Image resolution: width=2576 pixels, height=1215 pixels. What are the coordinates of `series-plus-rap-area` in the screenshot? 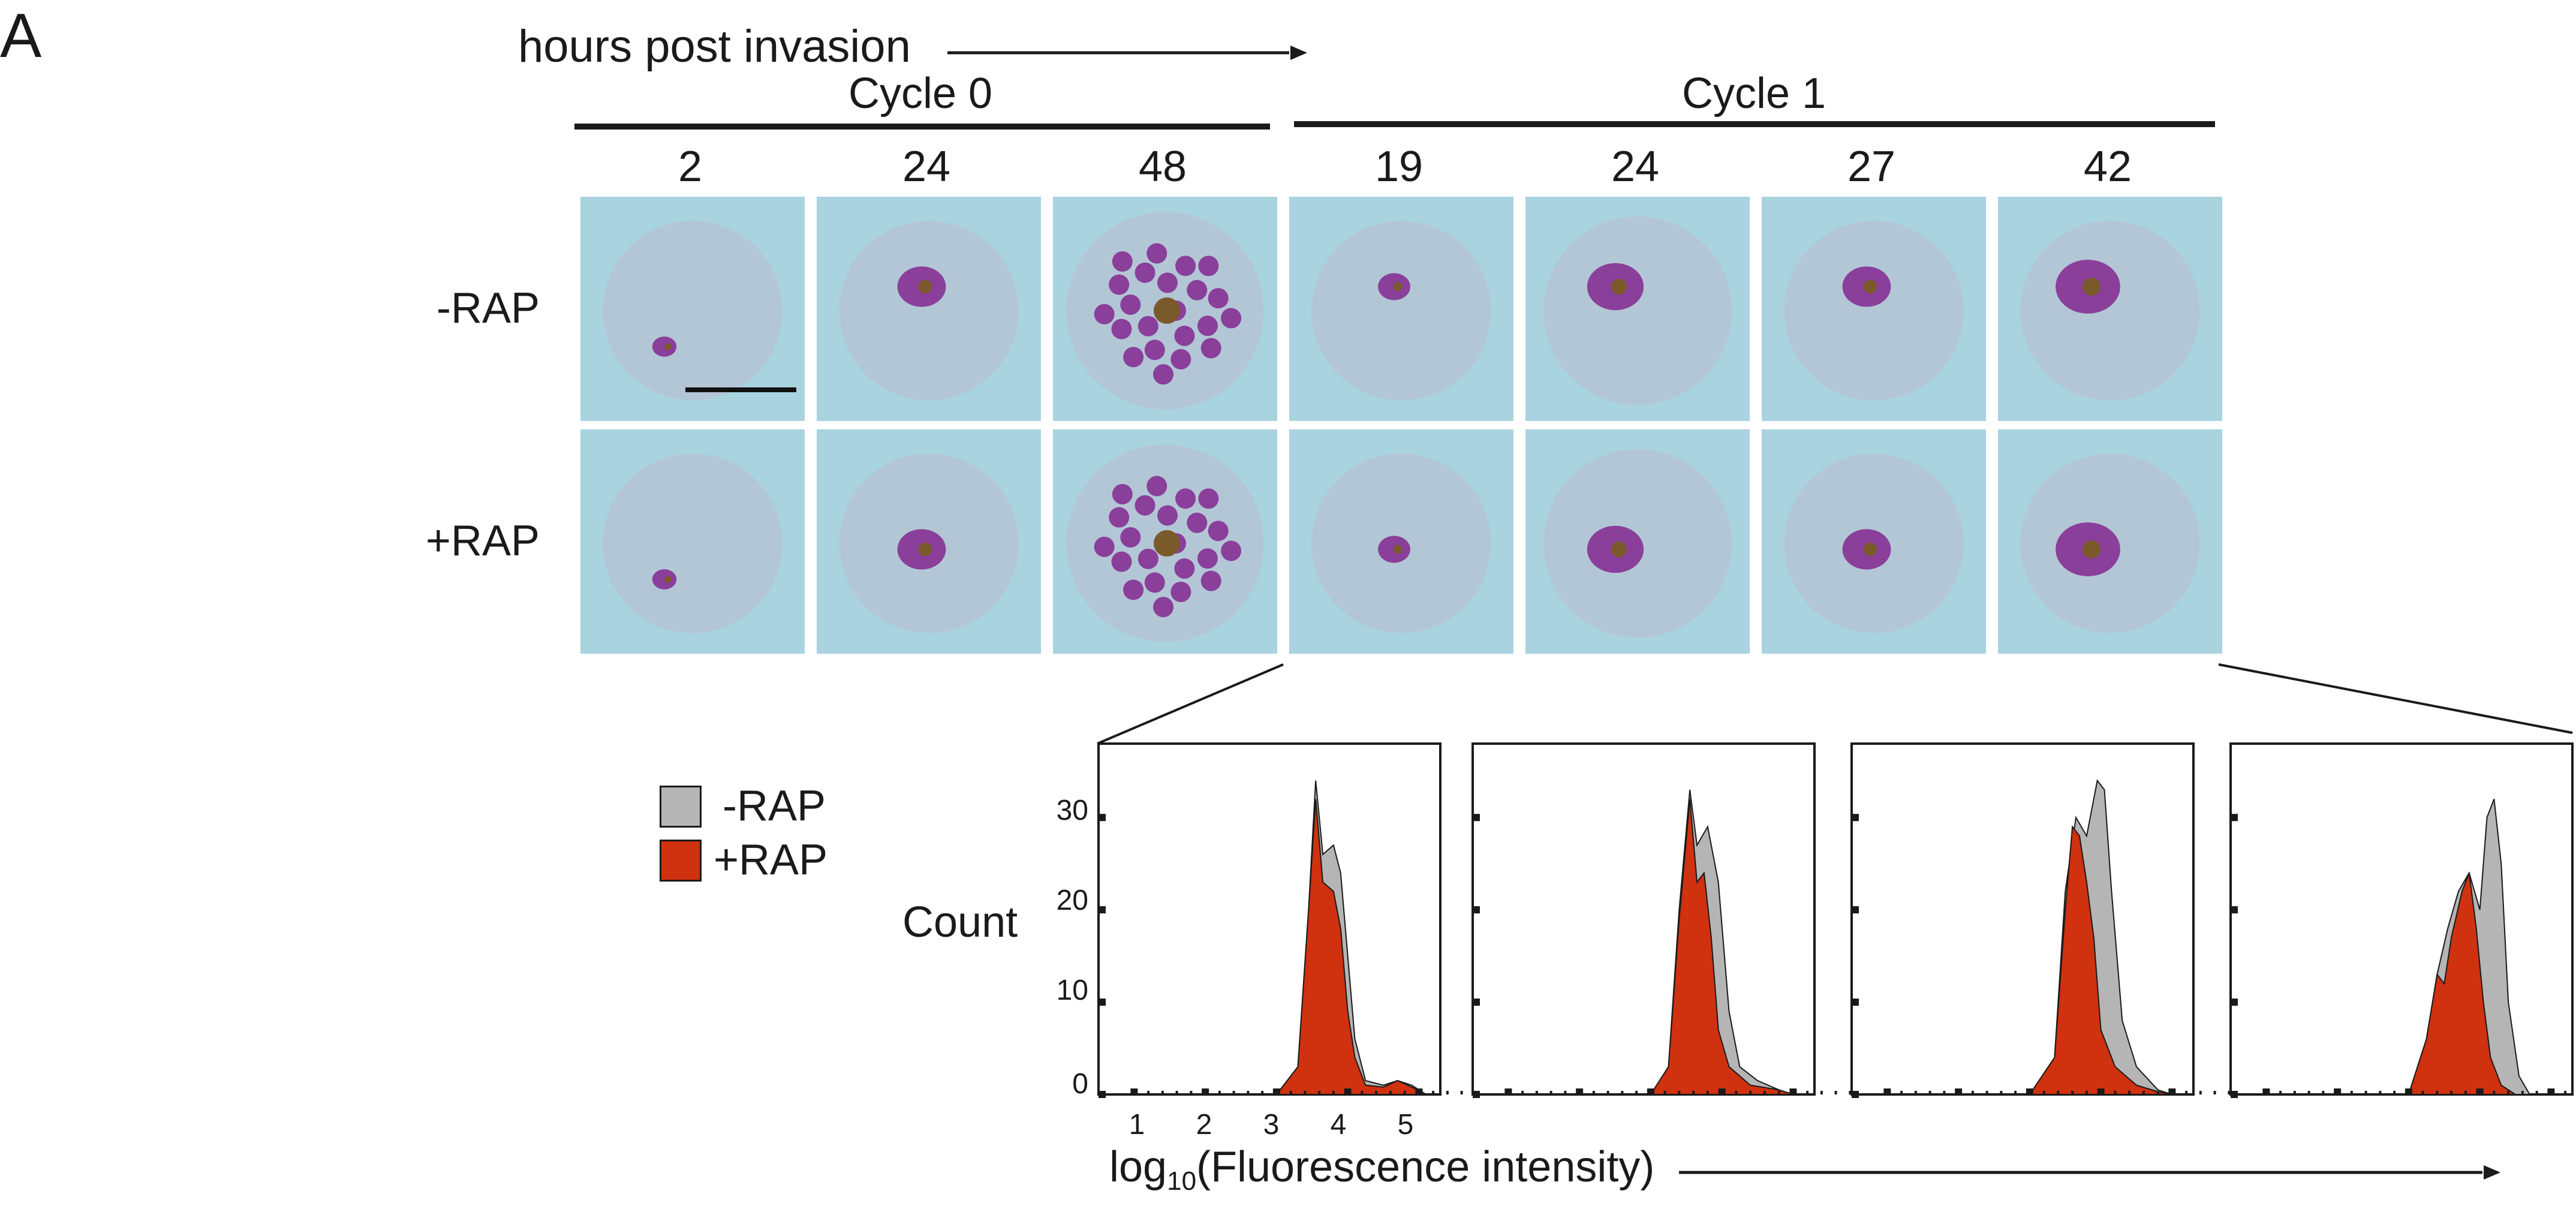 It's located at (1722, 947).